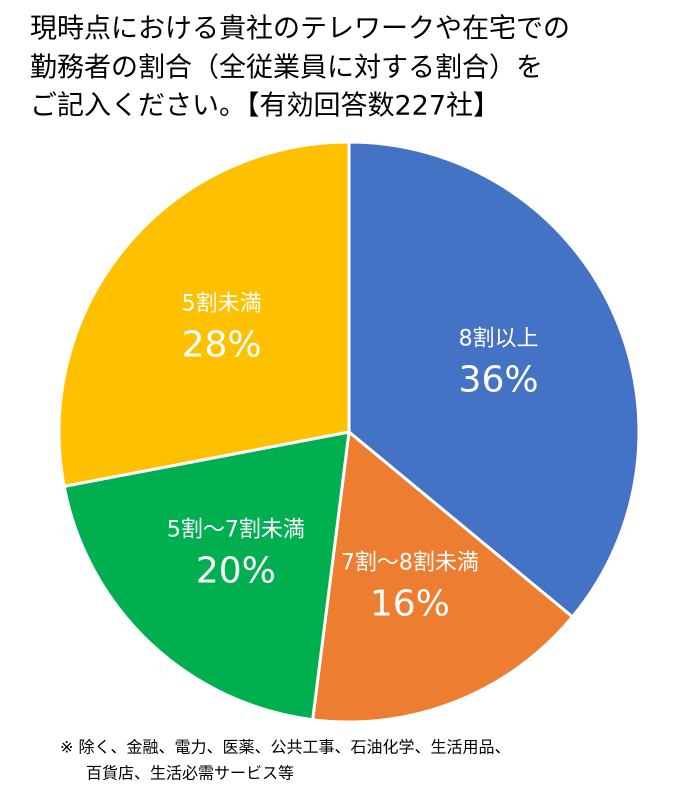 Image resolution: width=700 pixels, height=800 pixels. I want to click on slice-label: 7割～8割未満, so click(410, 563).